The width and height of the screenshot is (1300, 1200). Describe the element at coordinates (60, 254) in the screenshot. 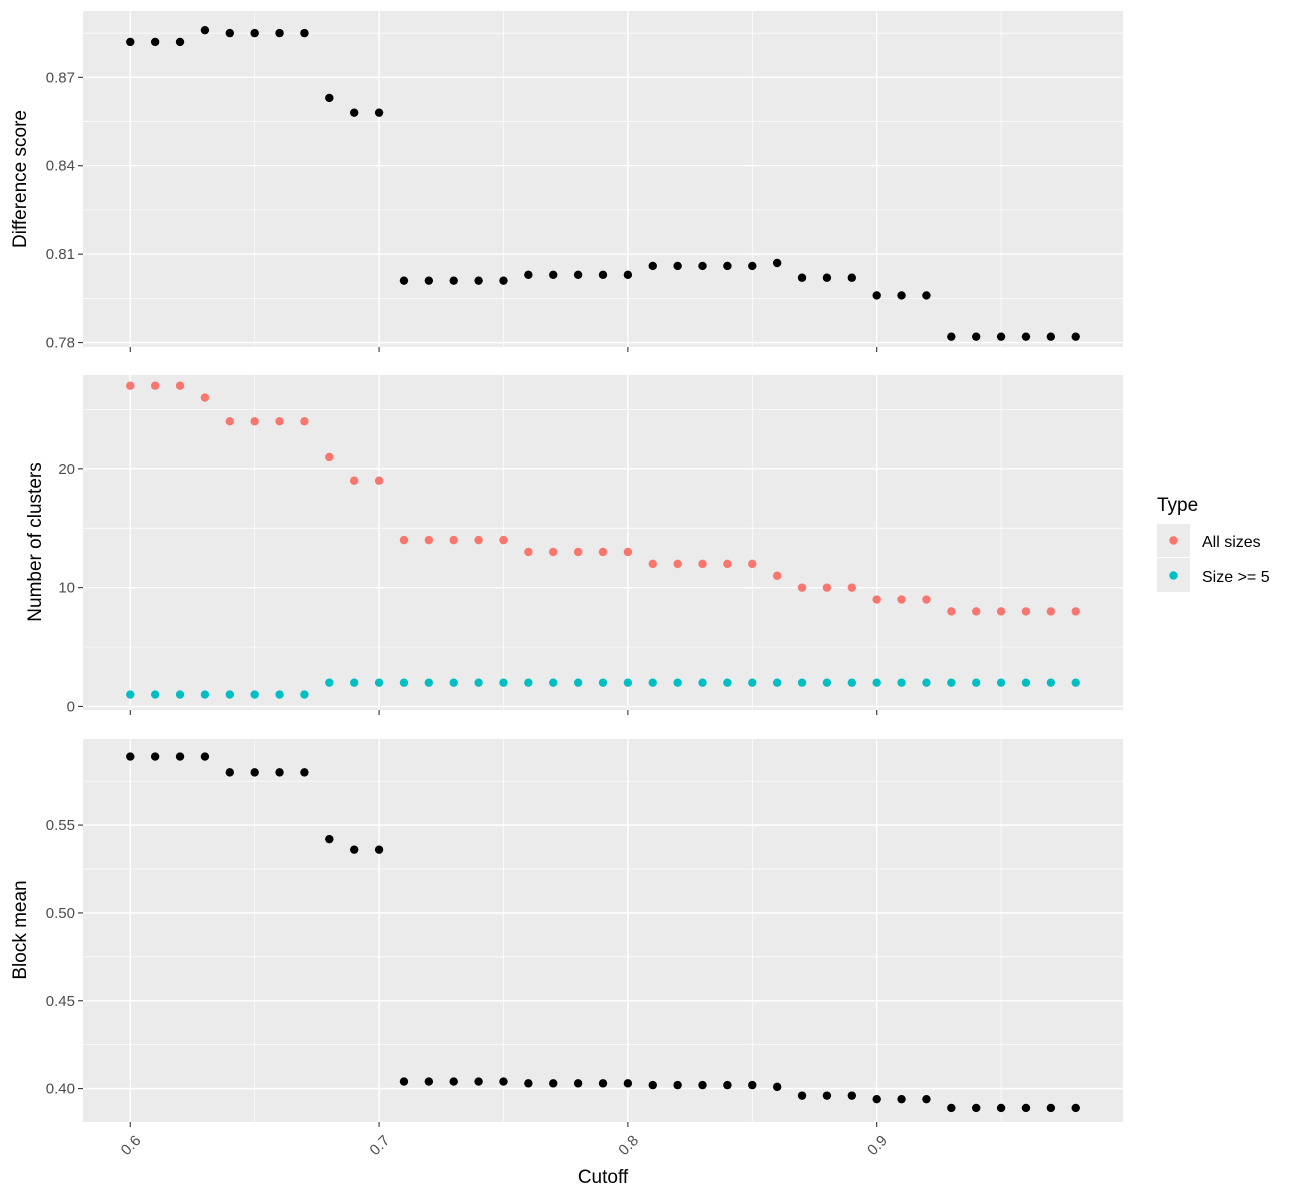

I see `y-tick-label: 0.81` at that location.